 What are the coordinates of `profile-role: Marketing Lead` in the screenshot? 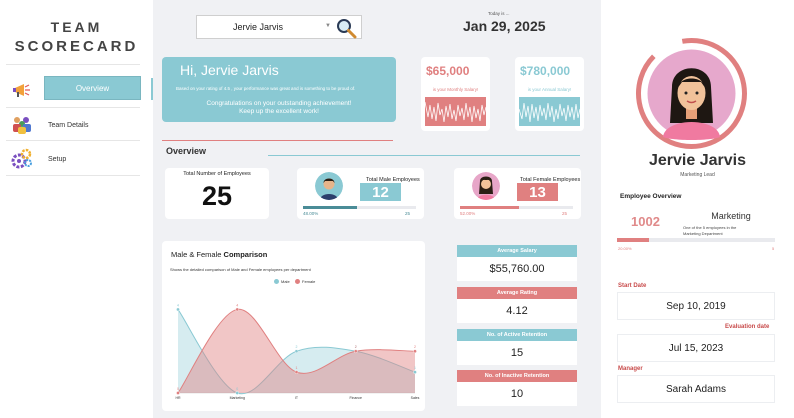 It's located at (697, 175).